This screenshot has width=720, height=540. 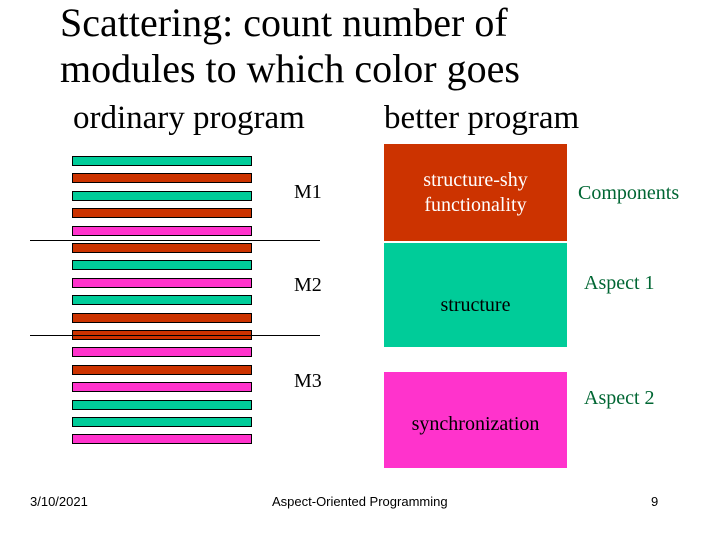 I want to click on synchronization-box: synchronization, so click(x=475, y=420).